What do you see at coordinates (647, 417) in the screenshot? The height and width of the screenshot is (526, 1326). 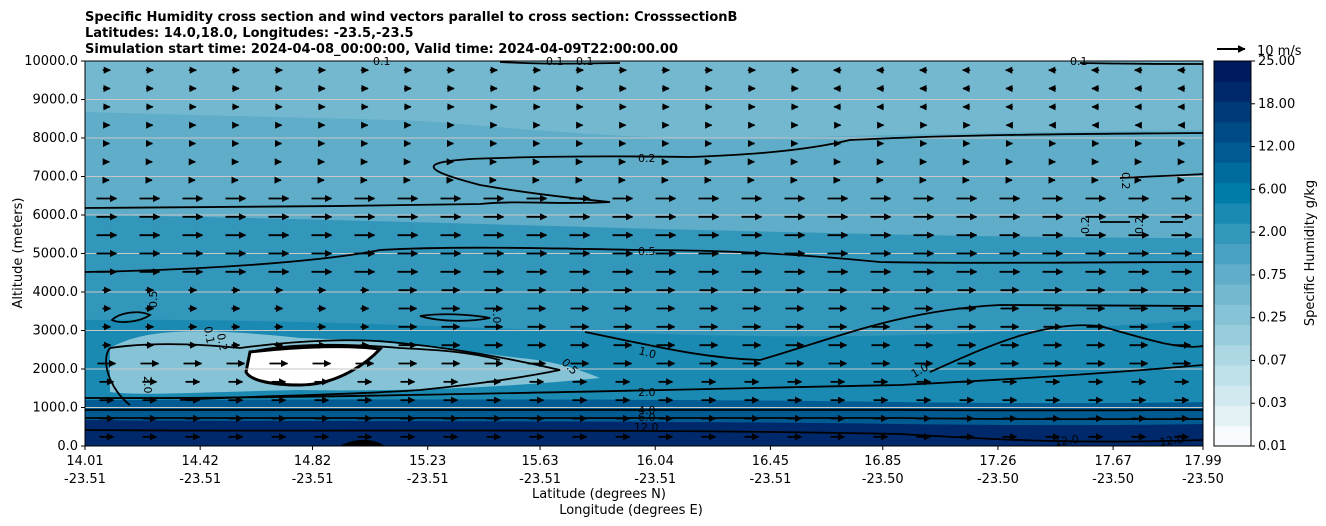 I see `contour-label: 6.0` at bounding box center [647, 417].